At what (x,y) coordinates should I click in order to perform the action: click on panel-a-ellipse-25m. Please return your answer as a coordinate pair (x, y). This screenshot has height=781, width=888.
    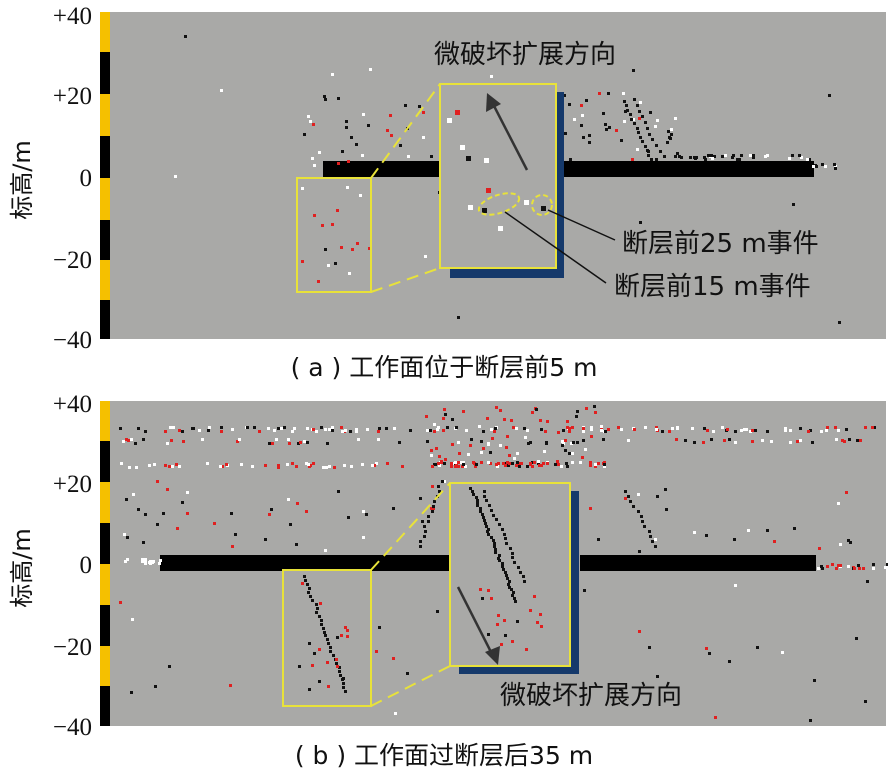
    Looking at the image, I should click on (542, 205).